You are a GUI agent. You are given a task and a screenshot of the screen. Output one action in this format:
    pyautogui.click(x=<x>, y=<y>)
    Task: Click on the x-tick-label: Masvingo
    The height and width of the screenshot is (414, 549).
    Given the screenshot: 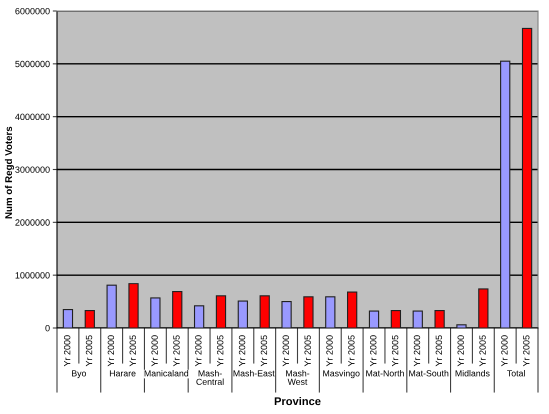 What is the action you would take?
    pyautogui.click(x=341, y=374)
    